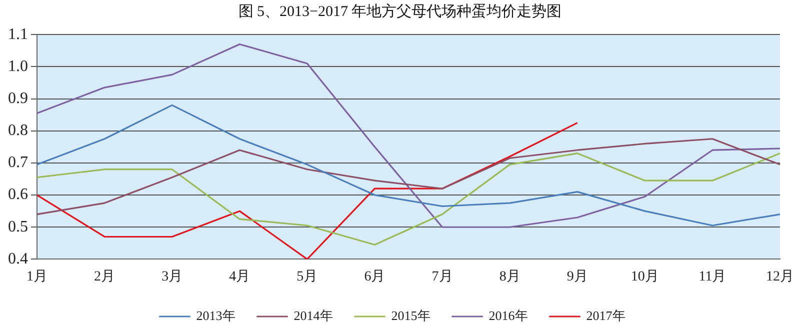 The height and width of the screenshot is (333, 800). I want to click on x-tick-label: 10月, so click(644, 276).